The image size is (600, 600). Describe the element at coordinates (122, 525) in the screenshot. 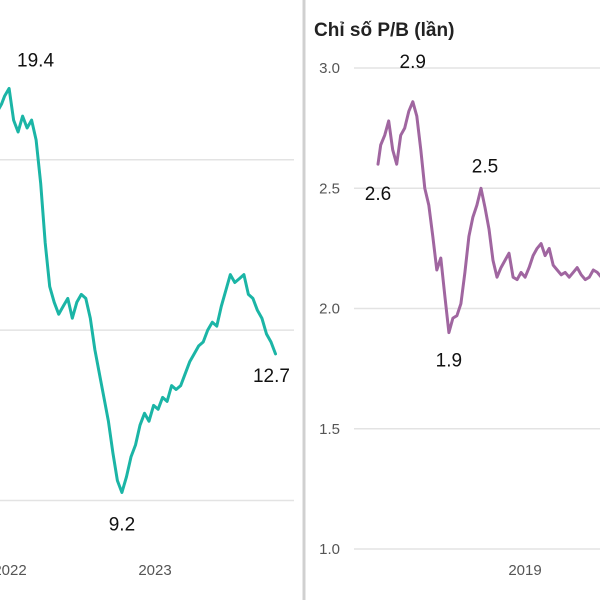

I see `left-data-label: 9.2` at that location.